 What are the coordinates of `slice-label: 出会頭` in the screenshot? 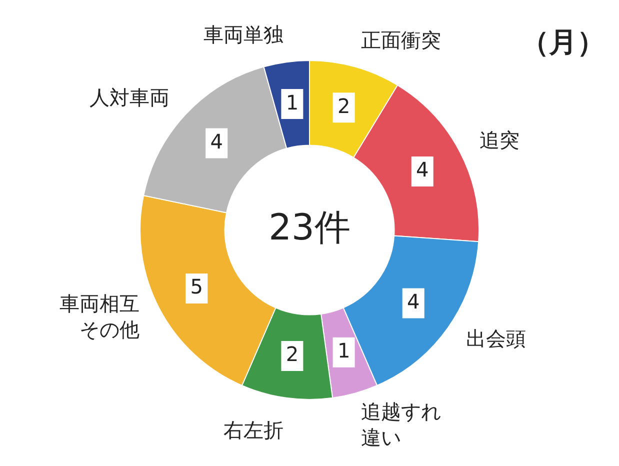 It's located at (496, 338).